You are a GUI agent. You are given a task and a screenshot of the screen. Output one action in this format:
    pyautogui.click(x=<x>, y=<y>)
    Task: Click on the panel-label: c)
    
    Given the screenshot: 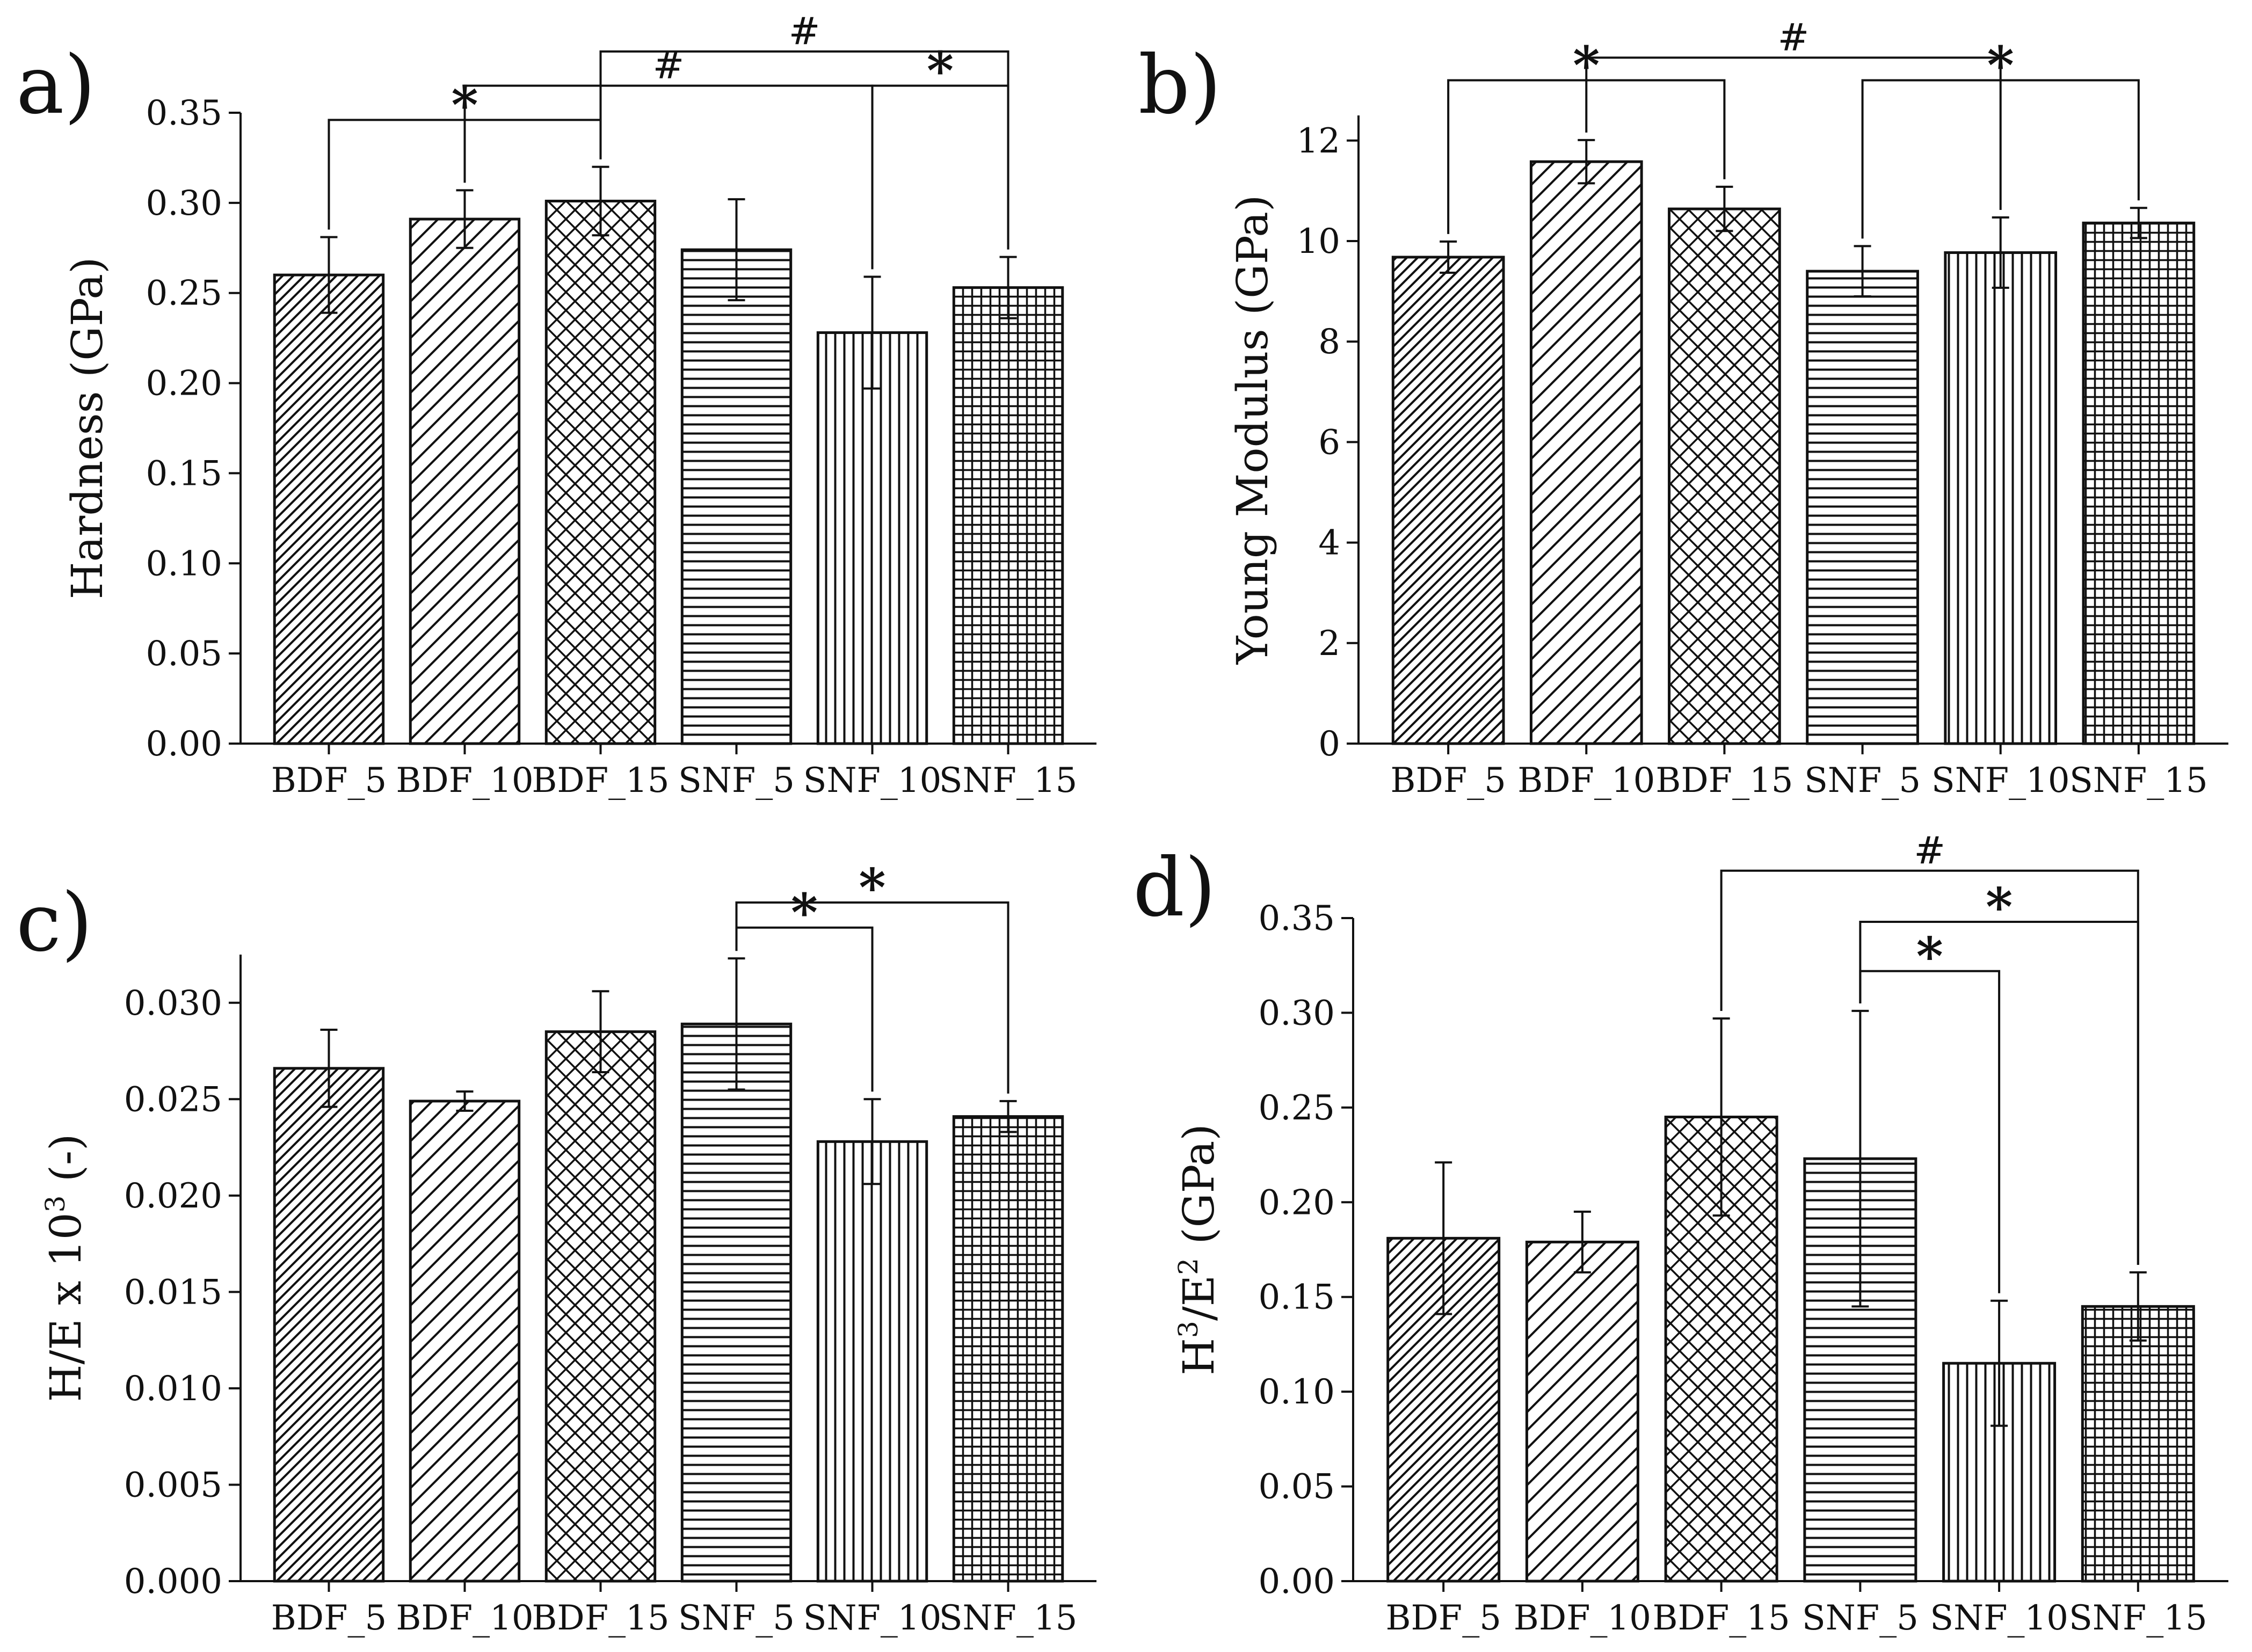 What is the action you would take?
    pyautogui.click(x=54, y=923)
    